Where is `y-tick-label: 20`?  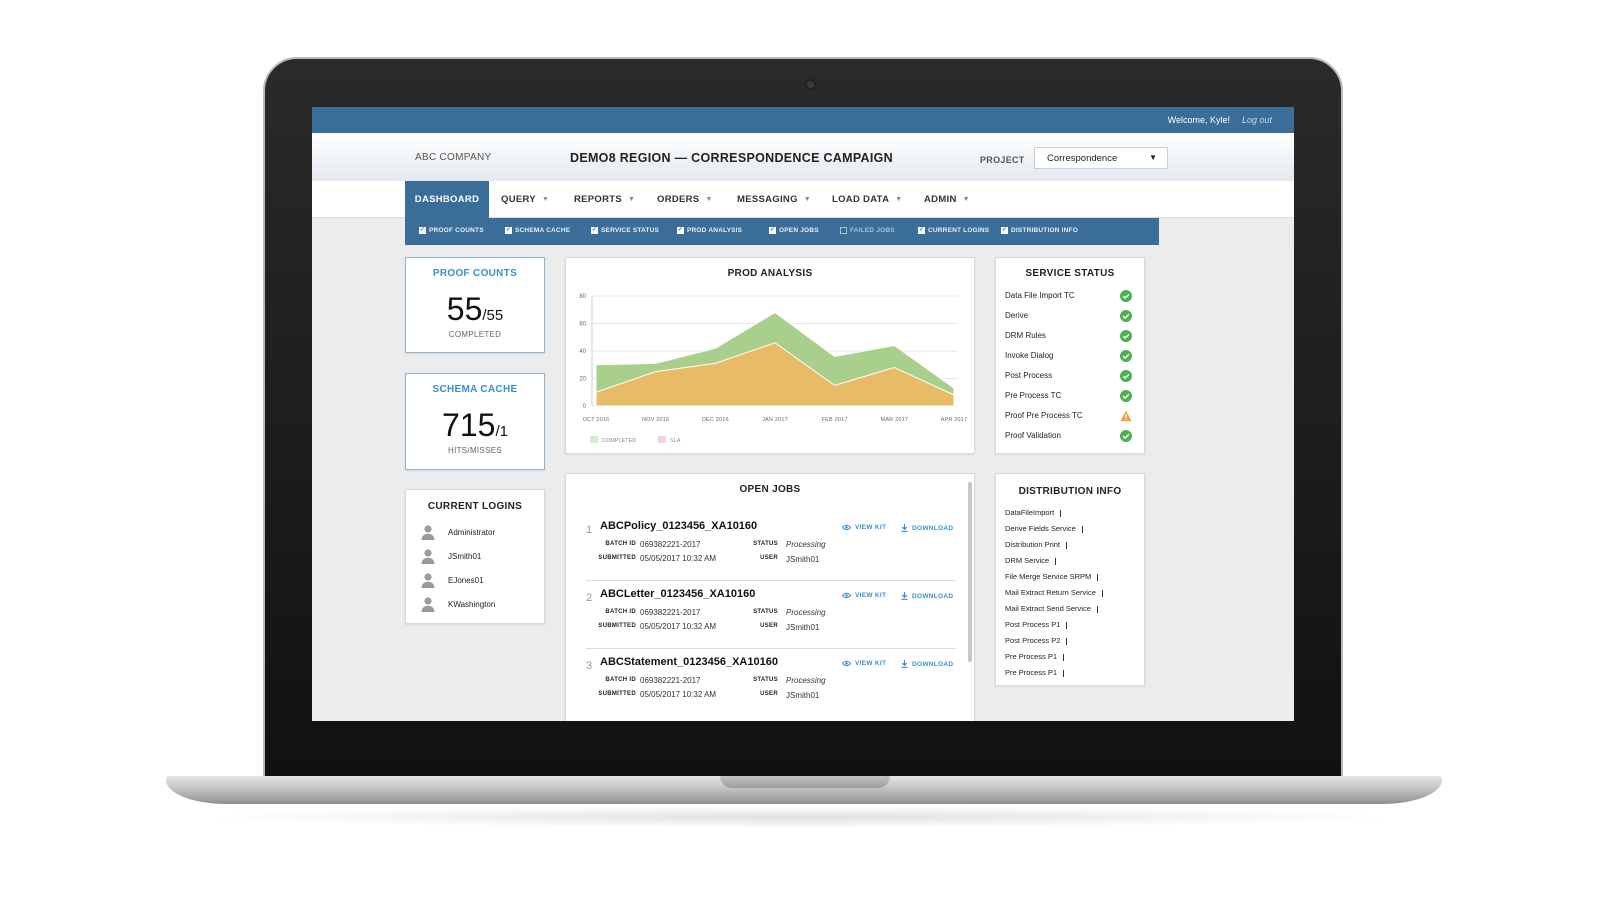
y-tick-label: 20 is located at coordinates (582, 380).